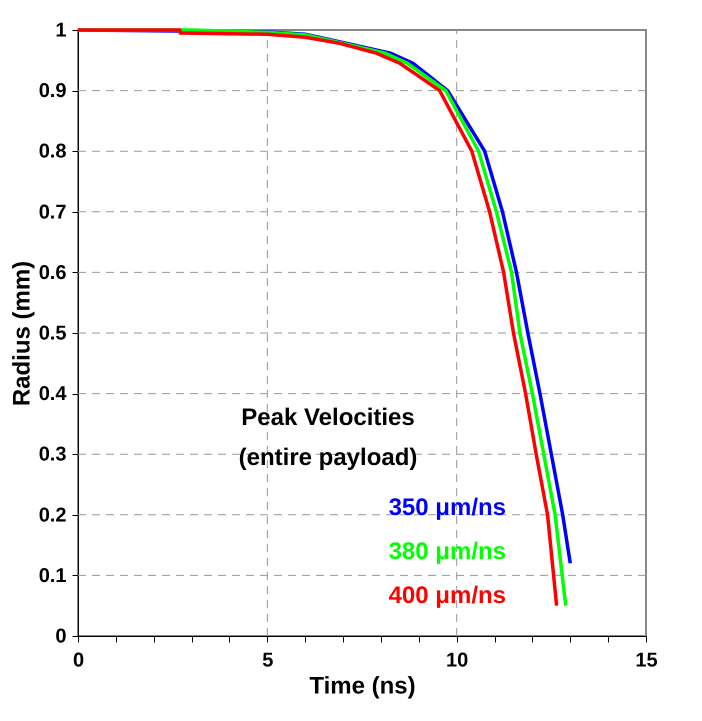 This screenshot has height=721, width=702. What do you see at coordinates (22, 333) in the screenshot?
I see `y-axis-title: Radius (mm)` at bounding box center [22, 333].